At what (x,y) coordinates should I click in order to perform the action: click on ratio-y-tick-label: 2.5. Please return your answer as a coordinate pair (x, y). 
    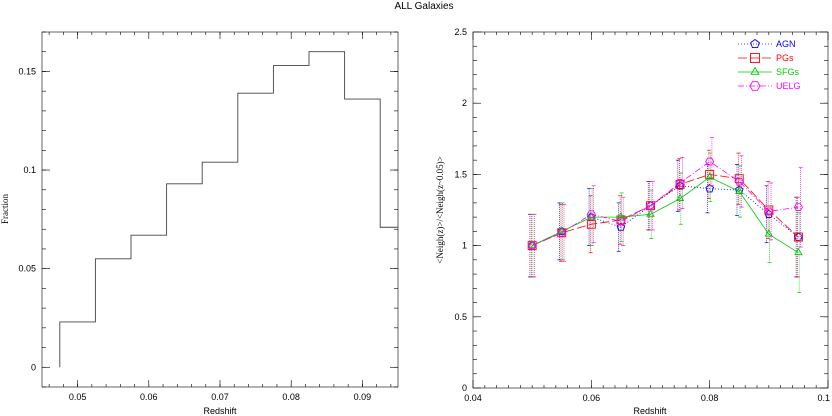
    Looking at the image, I should click on (460, 32).